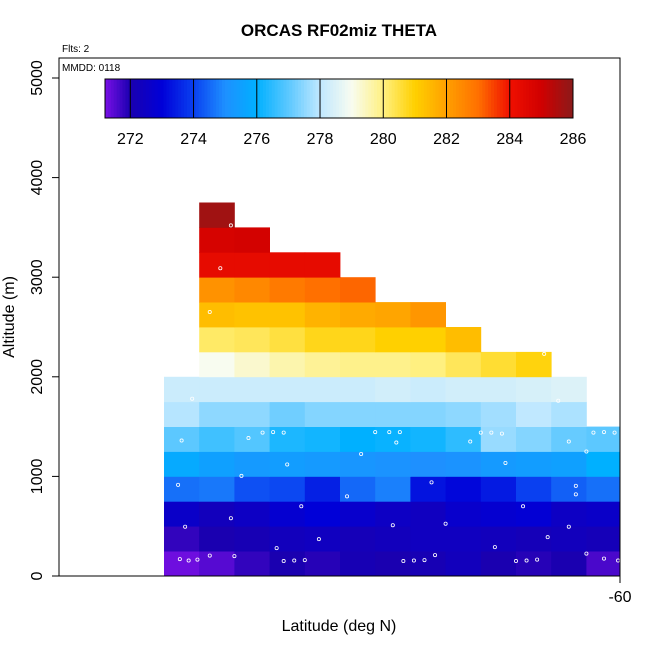 This screenshot has width=650, height=650. I want to click on y-axis: 0 1000 2000 3000 4000 5000, so click(44, 320).